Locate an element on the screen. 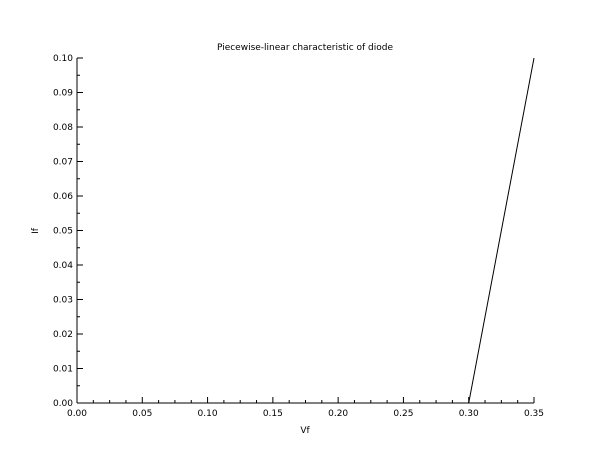 This screenshot has width=610, height=460. y-tick-label: 0.00 is located at coordinates (63, 404).